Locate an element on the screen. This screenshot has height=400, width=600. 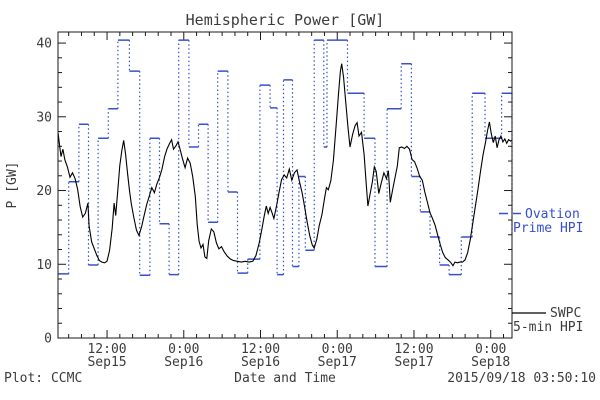
y-tick-label: 20 is located at coordinates (44, 191).